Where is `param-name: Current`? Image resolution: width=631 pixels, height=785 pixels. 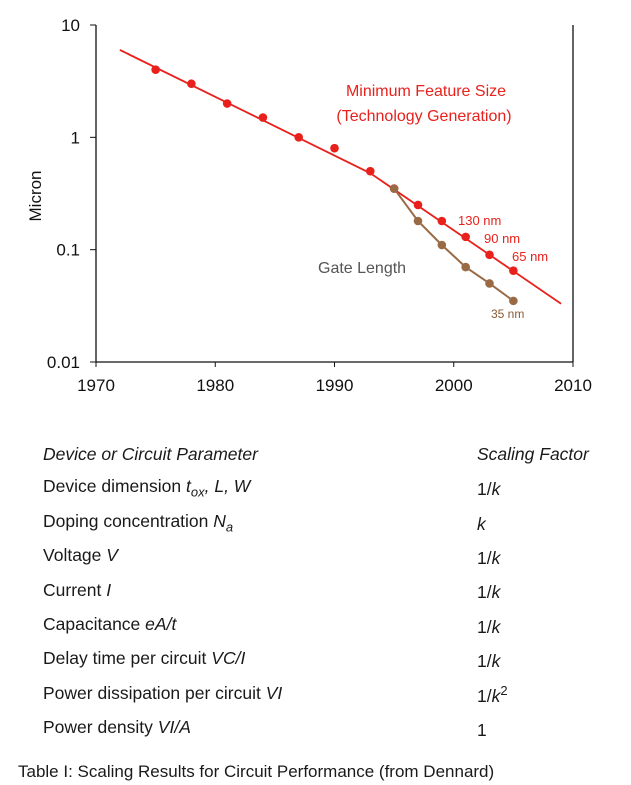
param-name: Current is located at coordinates (72, 589).